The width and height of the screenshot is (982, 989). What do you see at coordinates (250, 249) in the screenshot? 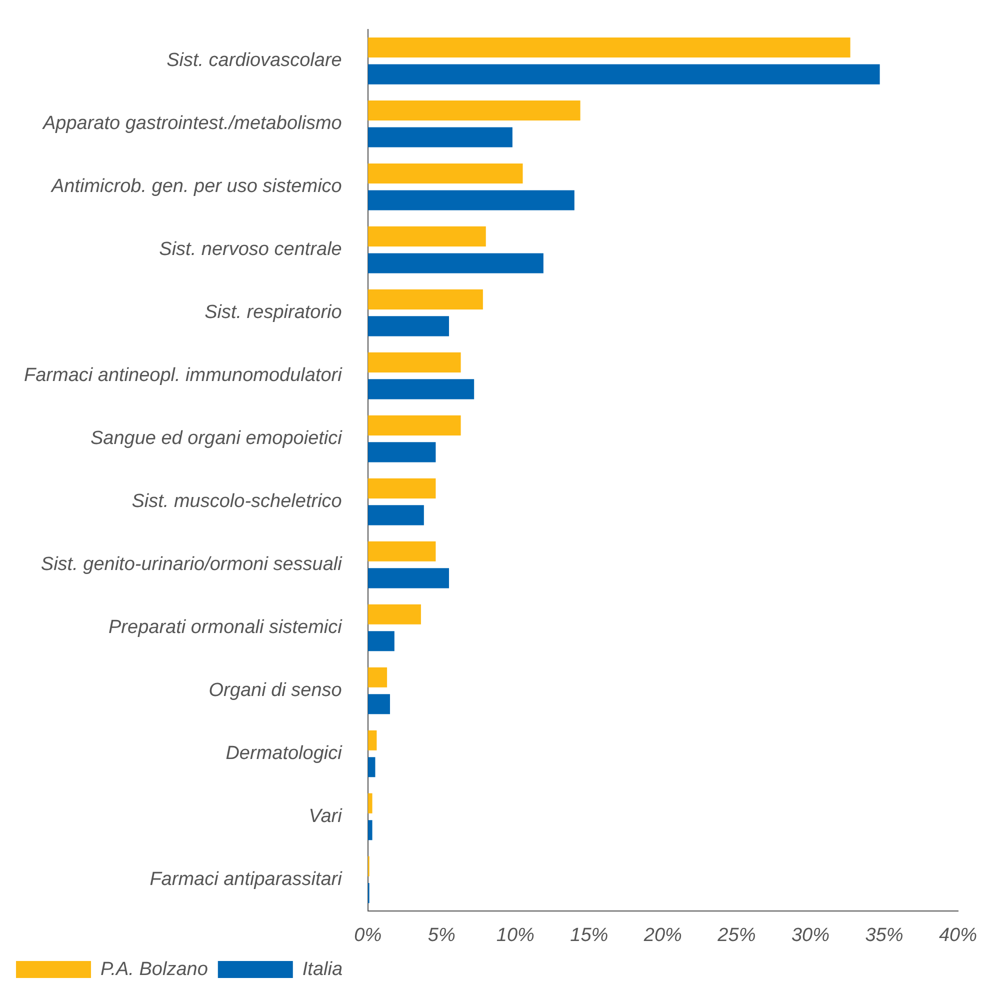
I see `y-tick-label: Sist. nervoso centrale` at bounding box center [250, 249].